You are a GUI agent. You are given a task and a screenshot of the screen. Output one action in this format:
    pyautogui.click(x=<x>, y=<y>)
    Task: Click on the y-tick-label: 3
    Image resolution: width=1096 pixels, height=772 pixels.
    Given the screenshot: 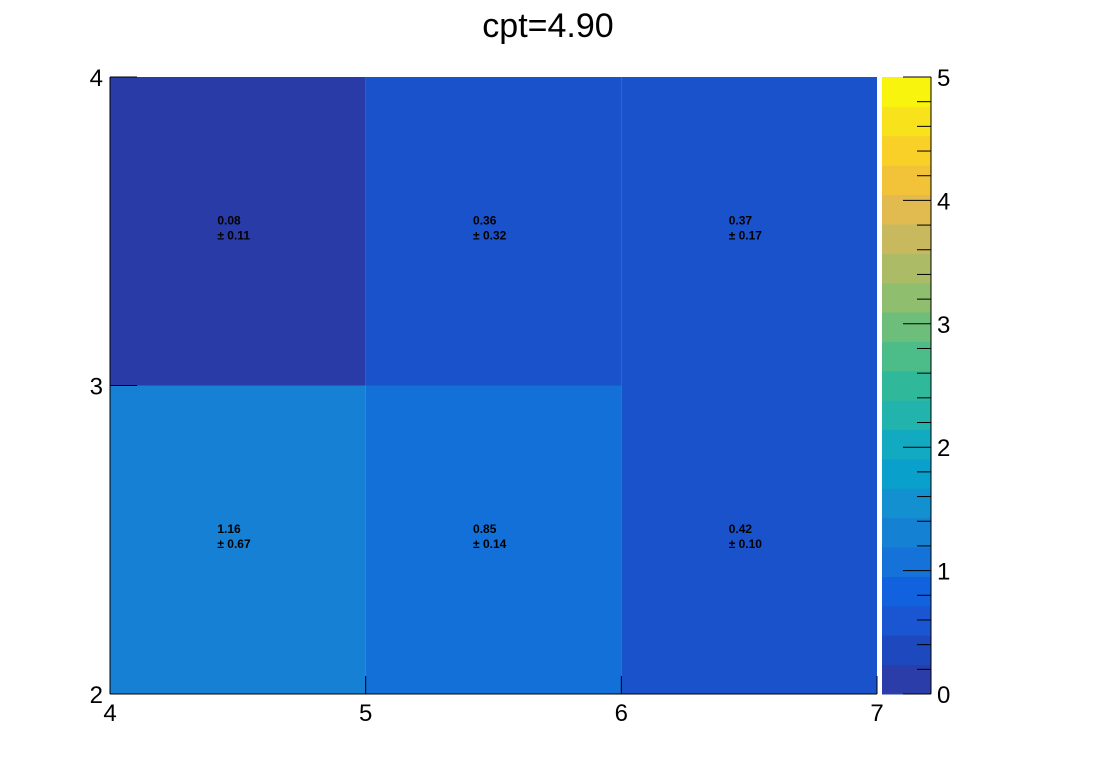 What is the action you would take?
    pyautogui.click(x=96, y=387)
    